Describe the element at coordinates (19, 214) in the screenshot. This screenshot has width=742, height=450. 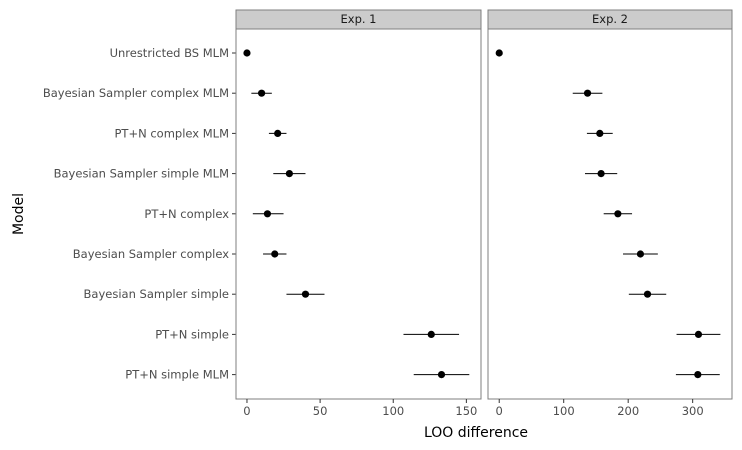
I see `y-axis-title: Model` at that location.